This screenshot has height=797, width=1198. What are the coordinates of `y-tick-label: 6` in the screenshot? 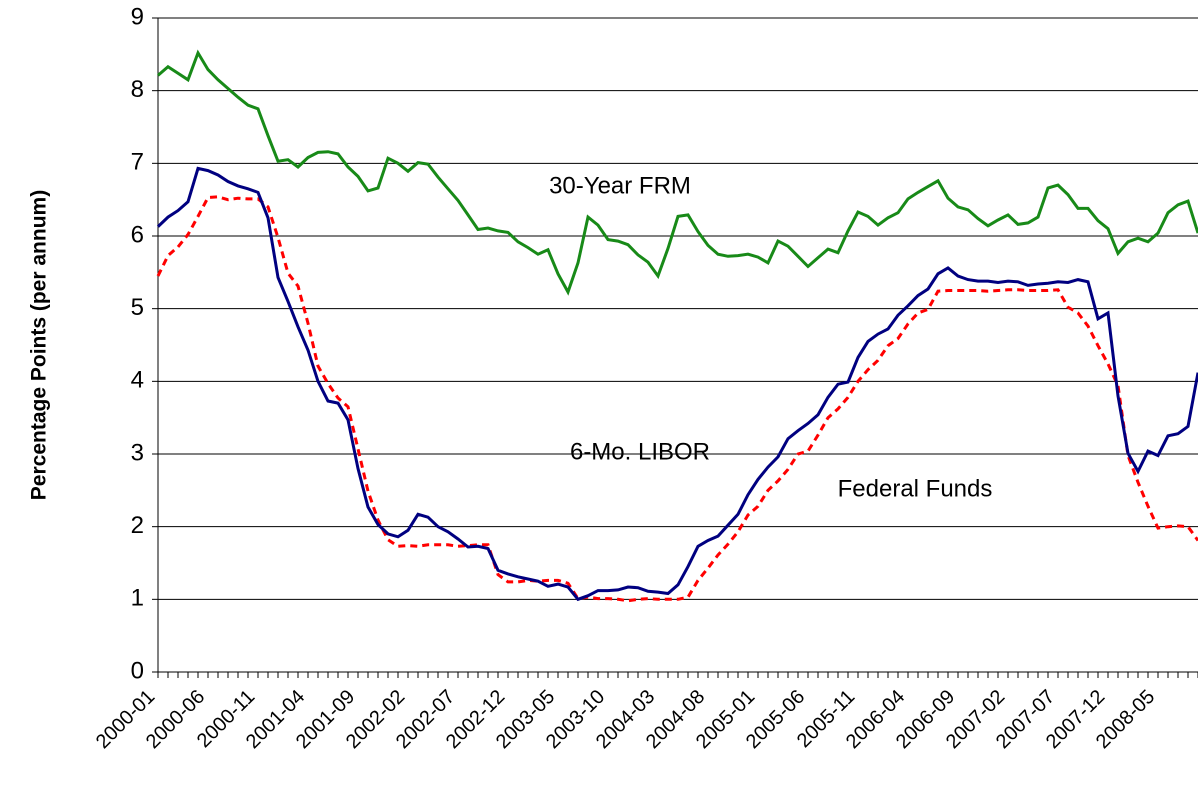 It's located at (137, 234).